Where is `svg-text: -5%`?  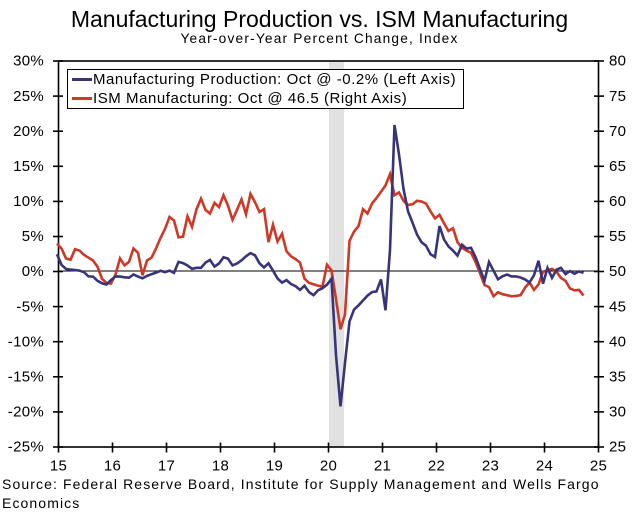 svg-text: -5% is located at coordinates (30, 306).